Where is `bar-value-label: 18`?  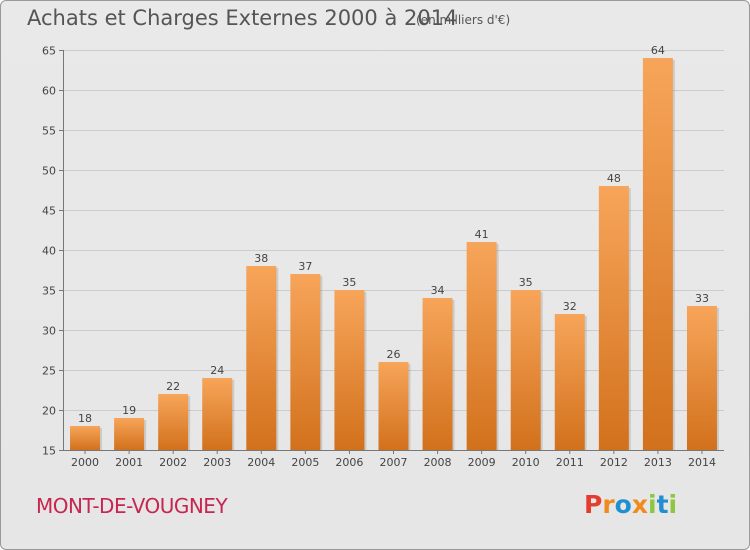 bar-value-label: 18 is located at coordinates (85, 418).